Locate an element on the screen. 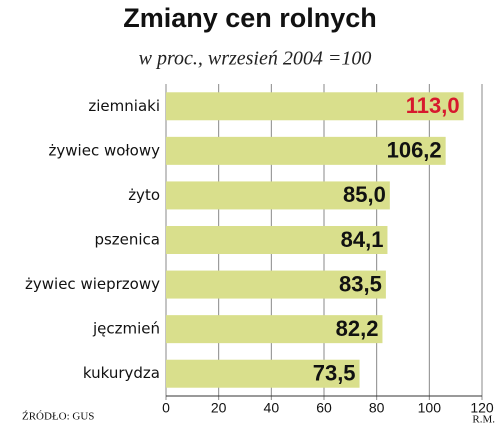  y-tick-label: kukurydza is located at coordinates (121, 373).